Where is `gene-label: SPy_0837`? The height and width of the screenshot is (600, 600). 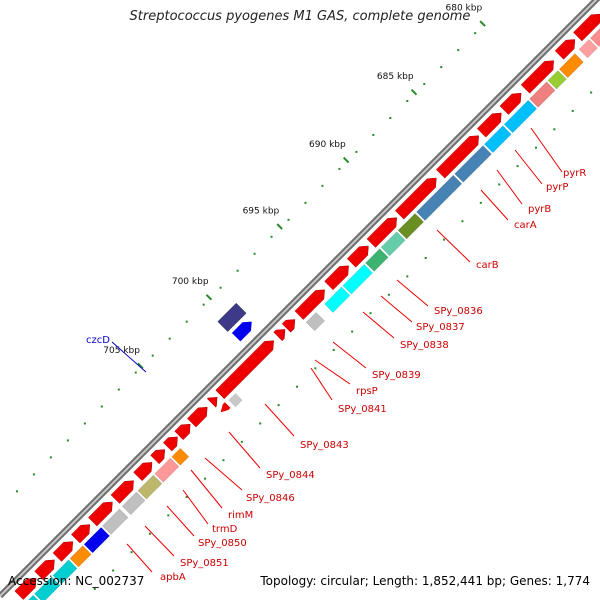
gene-label: SPy_0837 is located at coordinates (440, 327).